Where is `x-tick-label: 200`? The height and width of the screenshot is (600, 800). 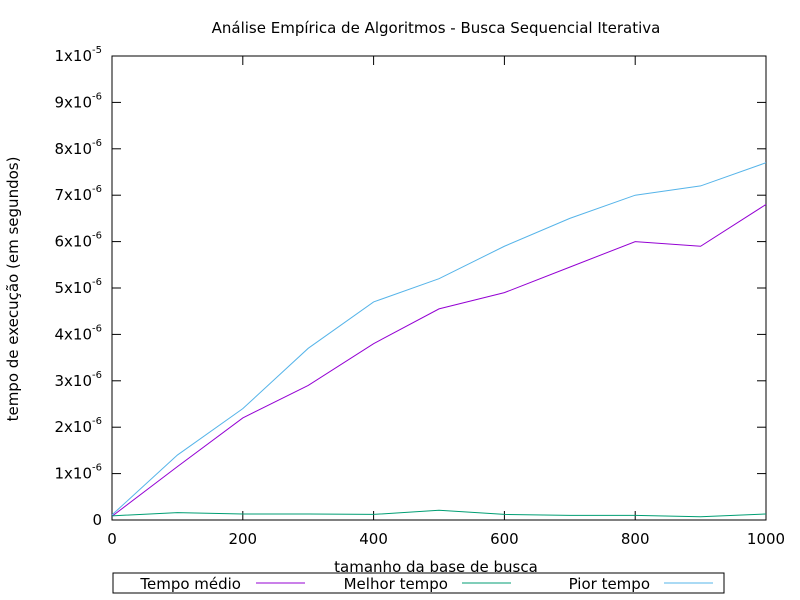 x-tick-label: 200 is located at coordinates (242, 539).